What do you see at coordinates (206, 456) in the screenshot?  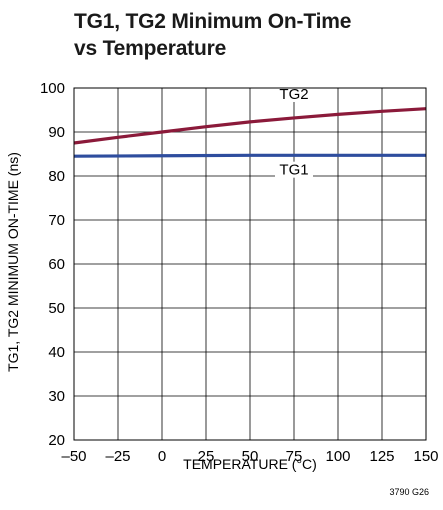 I see `x-tick-label: 25` at bounding box center [206, 456].